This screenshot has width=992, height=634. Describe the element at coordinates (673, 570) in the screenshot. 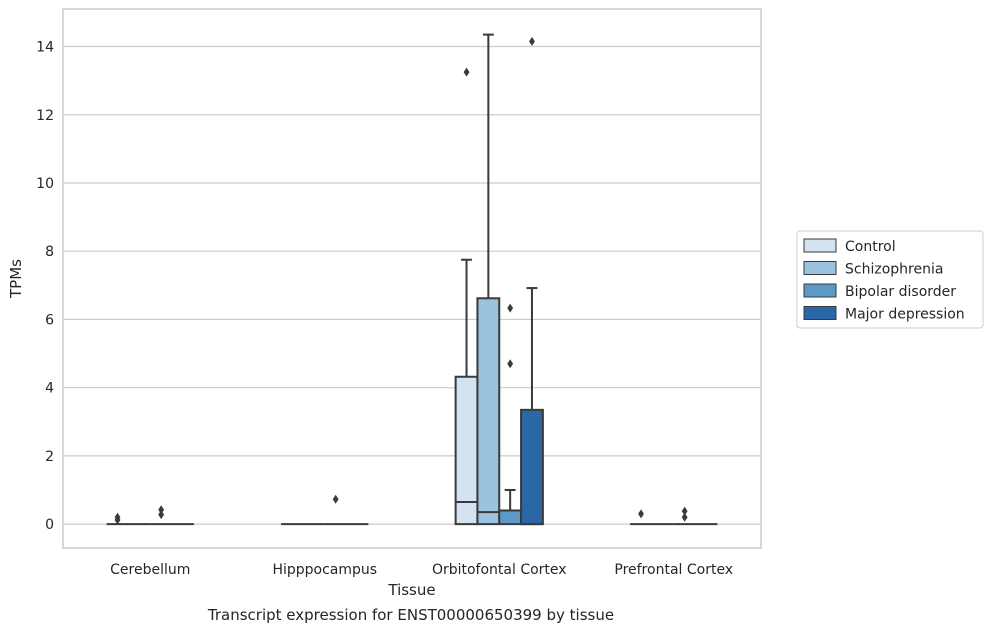

I see `x-tick-label: Prefrontal Cortex` at that location.